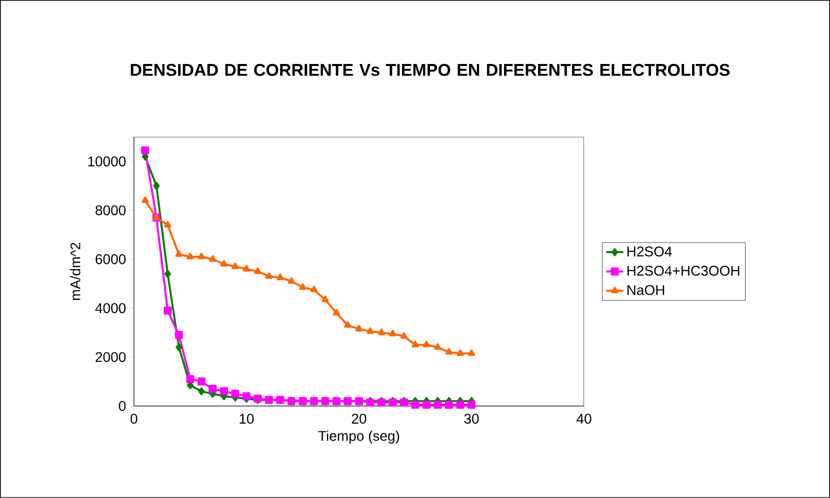  Describe the element at coordinates (471, 419) in the screenshot. I see `x-tick-label: 30` at that location.